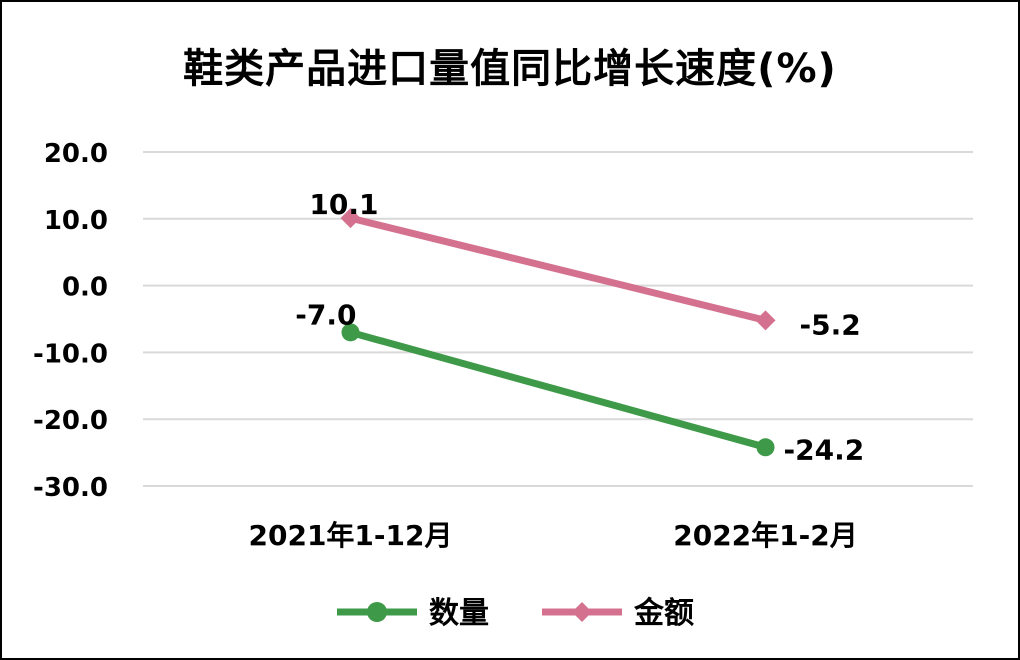  What do you see at coordinates (85, 288) in the screenshot?
I see `y-tick-label: 0.0` at bounding box center [85, 288].